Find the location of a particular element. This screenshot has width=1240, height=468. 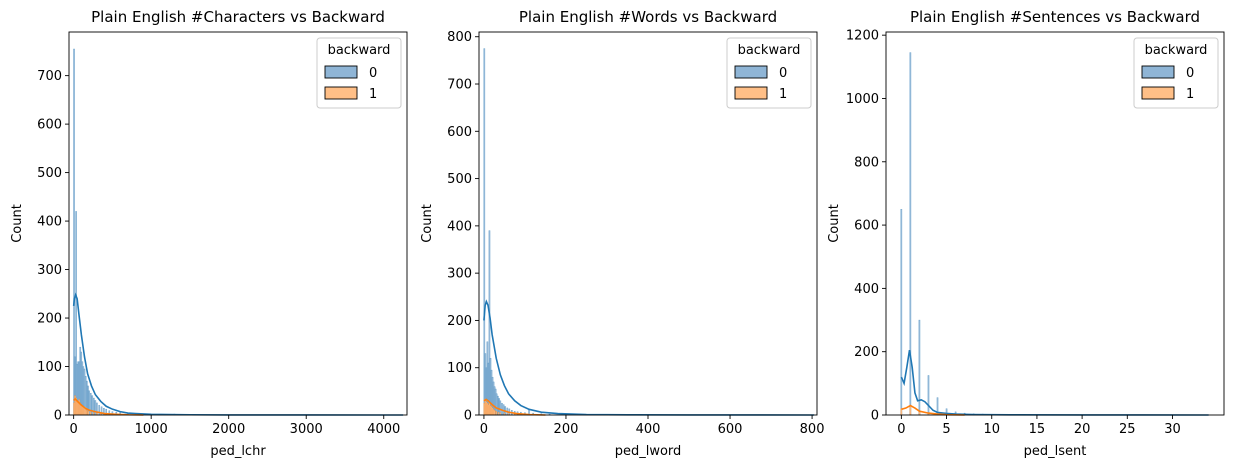

x-tick-label: 5 is located at coordinates (946, 429).